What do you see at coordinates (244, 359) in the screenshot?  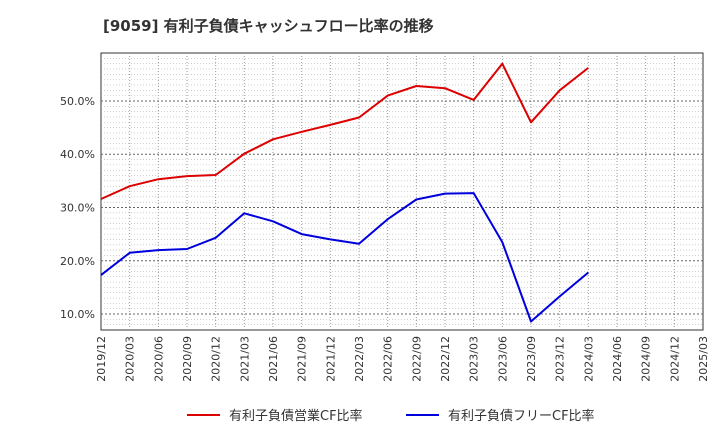 I see `x-tick-label: 2021/03` at bounding box center [244, 359].